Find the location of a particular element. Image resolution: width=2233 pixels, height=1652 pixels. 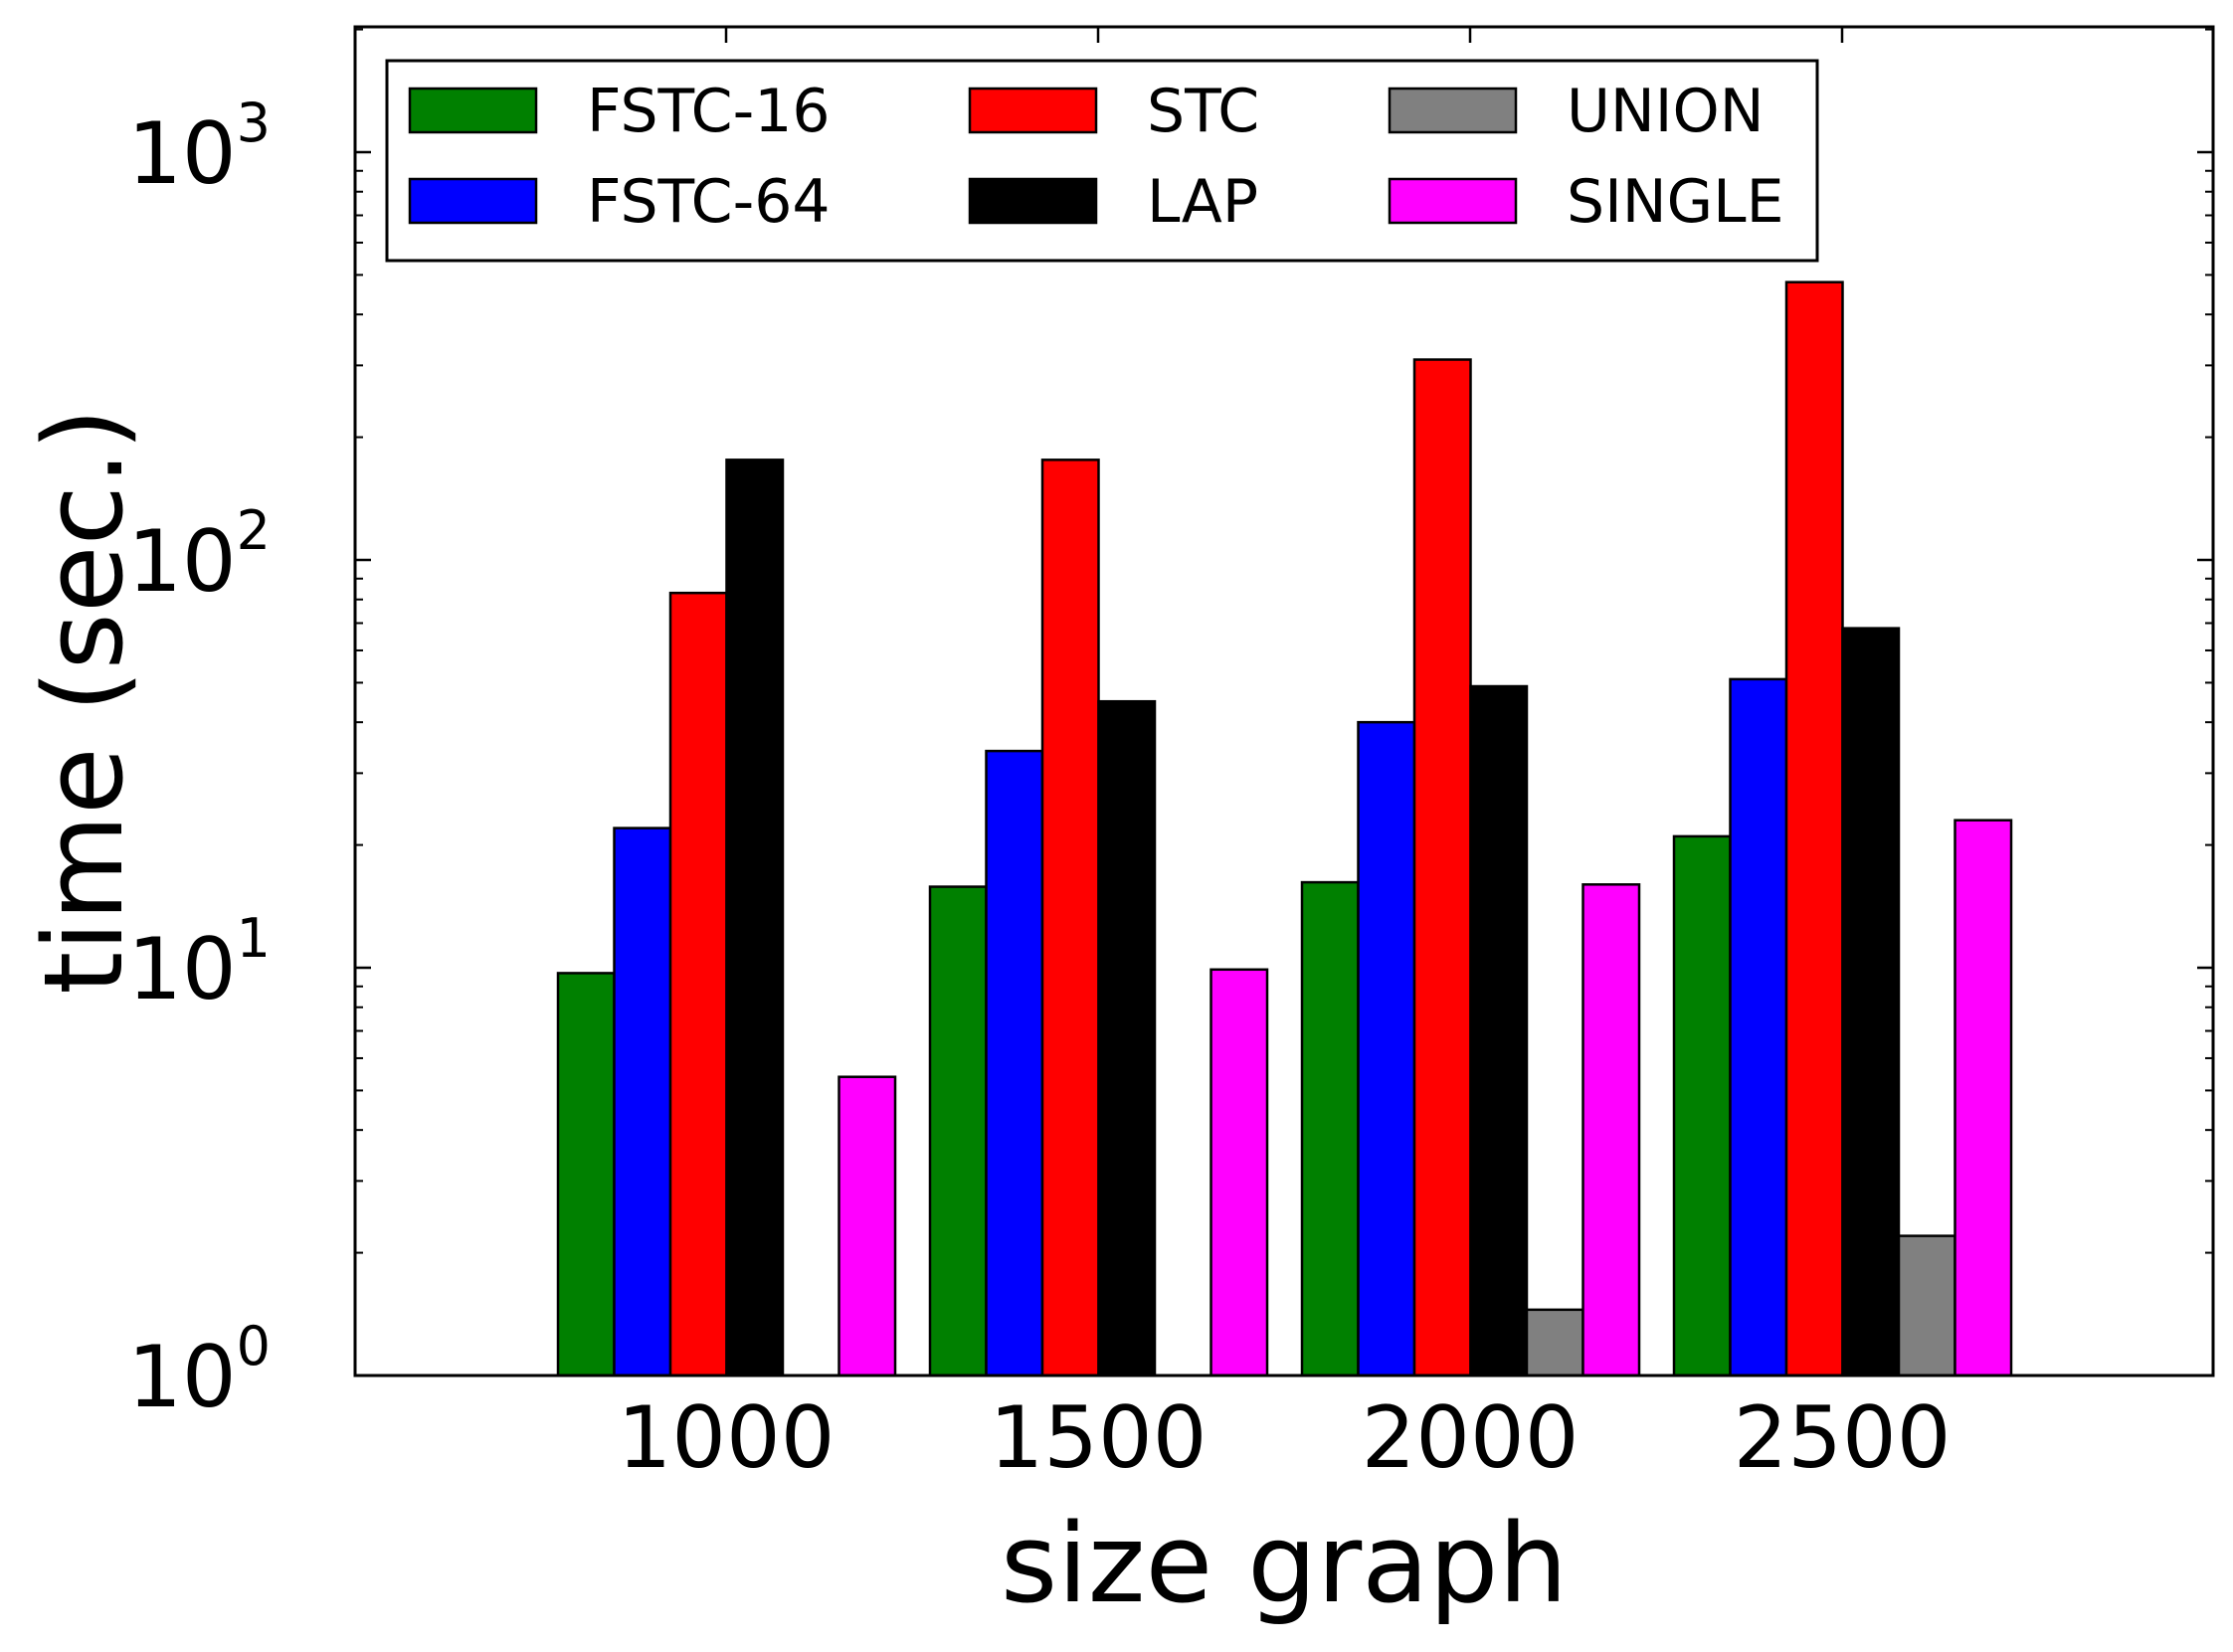

bar-fstc-64-2000 is located at coordinates (1386, 1048).